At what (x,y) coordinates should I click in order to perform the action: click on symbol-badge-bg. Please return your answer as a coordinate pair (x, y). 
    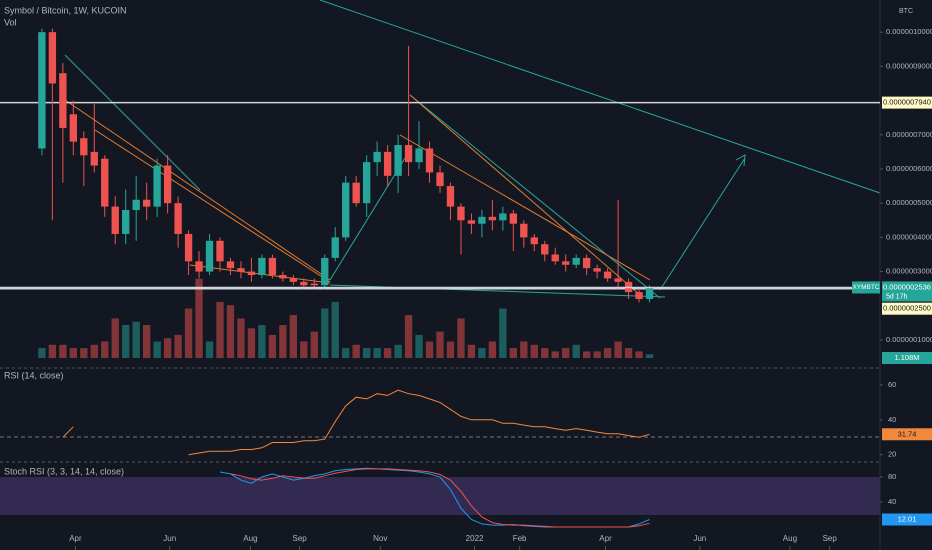
    Looking at the image, I should click on (866, 287).